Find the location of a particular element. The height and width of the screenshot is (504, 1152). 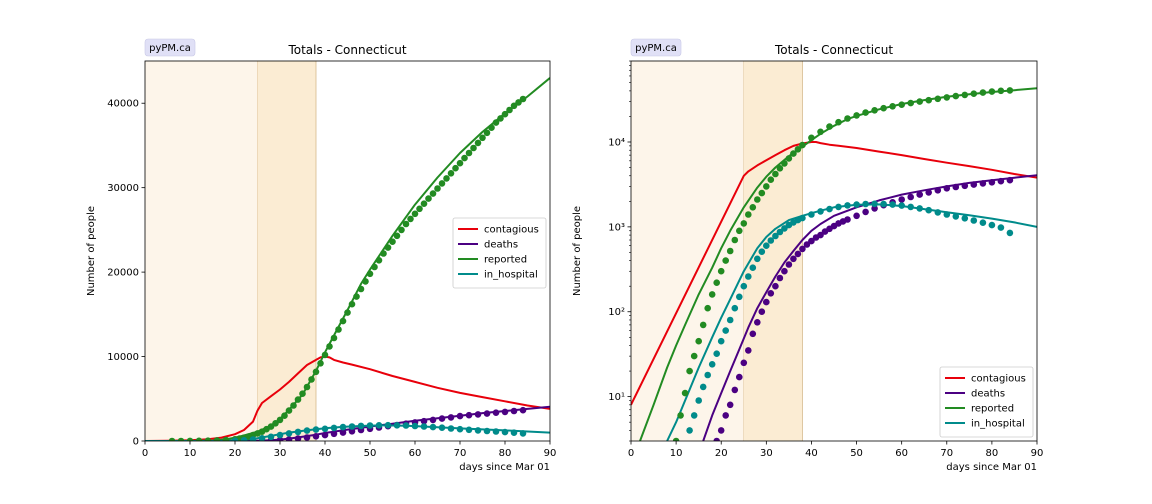

y-axis-label: Number of people is located at coordinates (577, 251).